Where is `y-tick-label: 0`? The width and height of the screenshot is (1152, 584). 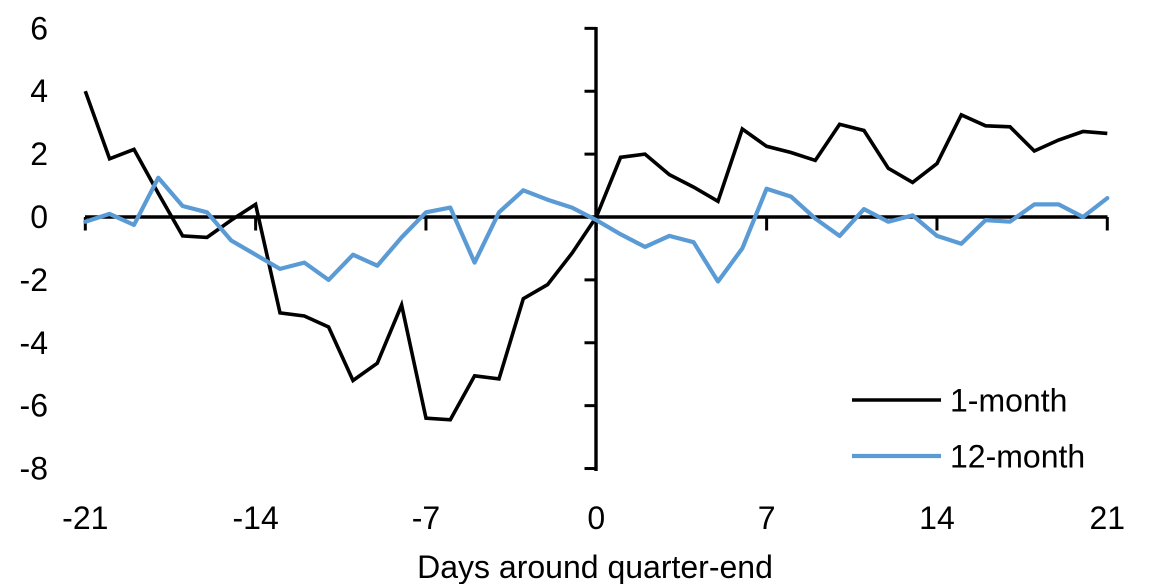 y-tick-label: 0 is located at coordinates (39, 217).